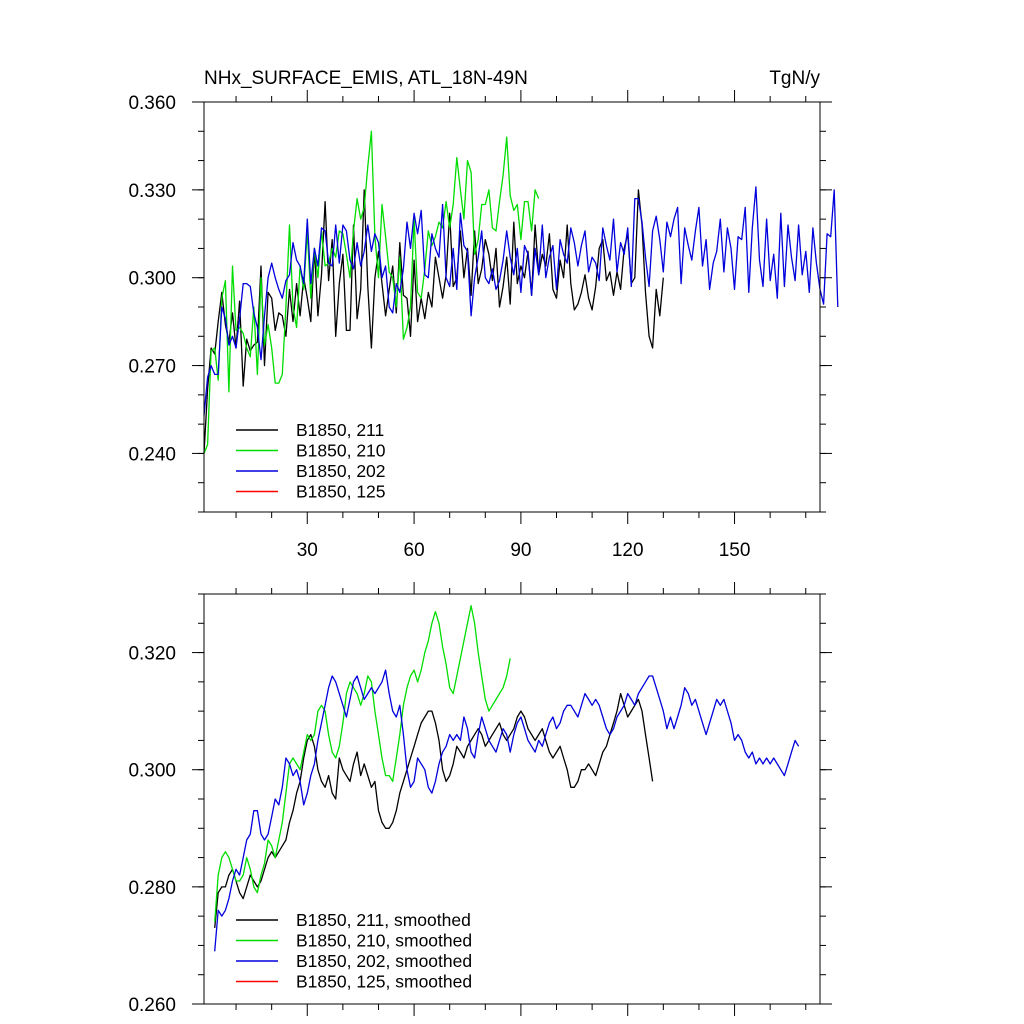  What do you see at coordinates (152, 367) in the screenshot?
I see `top-y-tick-label: 0.270` at bounding box center [152, 367].